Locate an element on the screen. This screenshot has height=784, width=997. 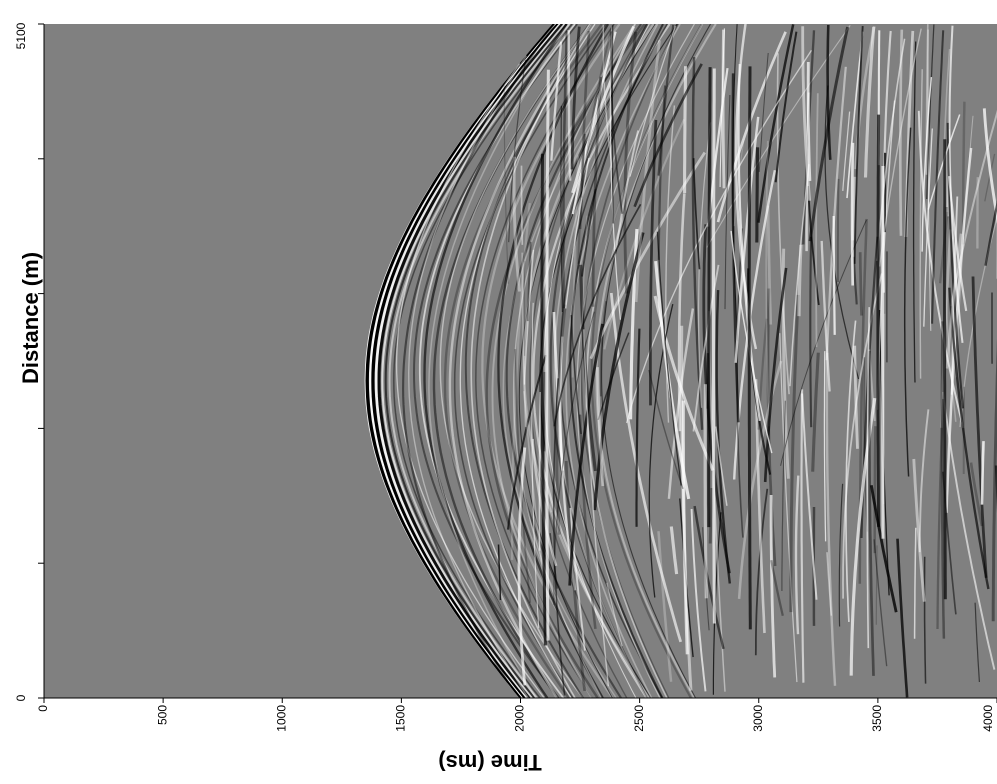
x-tick-label: 3000 is located at coordinates (758, 718).